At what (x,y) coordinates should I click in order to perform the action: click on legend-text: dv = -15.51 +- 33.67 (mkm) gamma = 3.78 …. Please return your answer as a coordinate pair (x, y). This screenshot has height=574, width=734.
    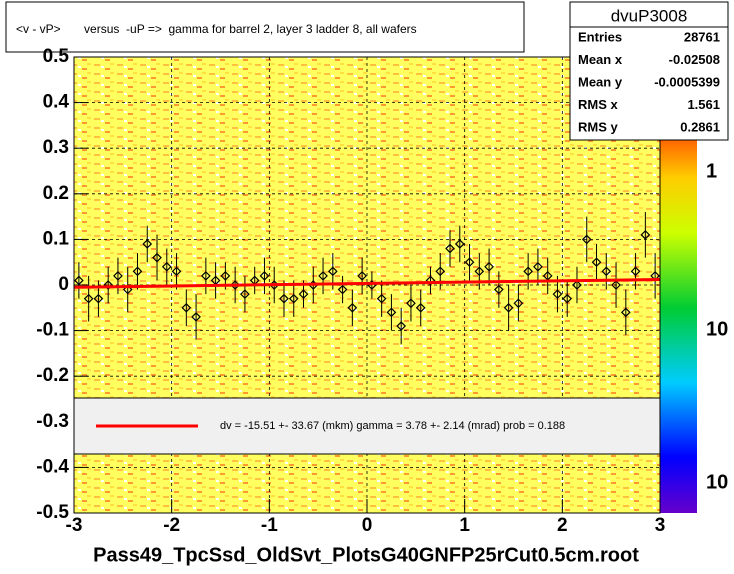
    Looking at the image, I should click on (392, 426).